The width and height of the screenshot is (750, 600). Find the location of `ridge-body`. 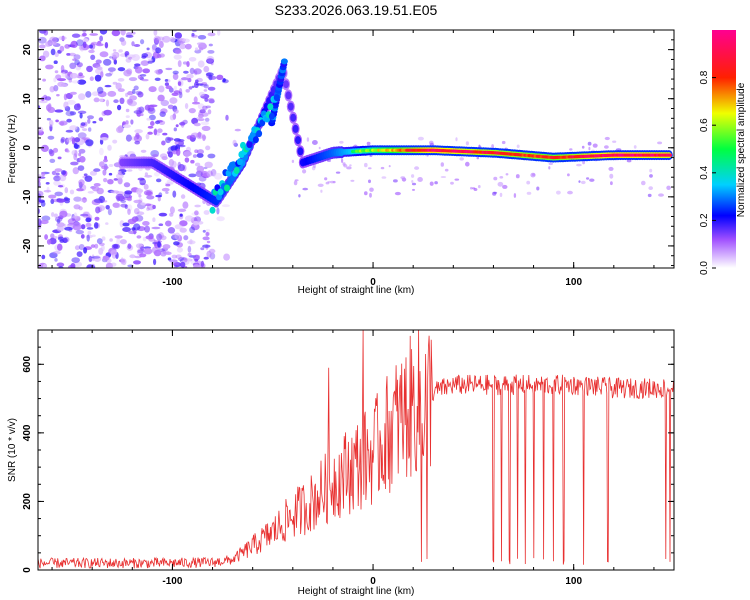

ridge-body is located at coordinates (300, 151).